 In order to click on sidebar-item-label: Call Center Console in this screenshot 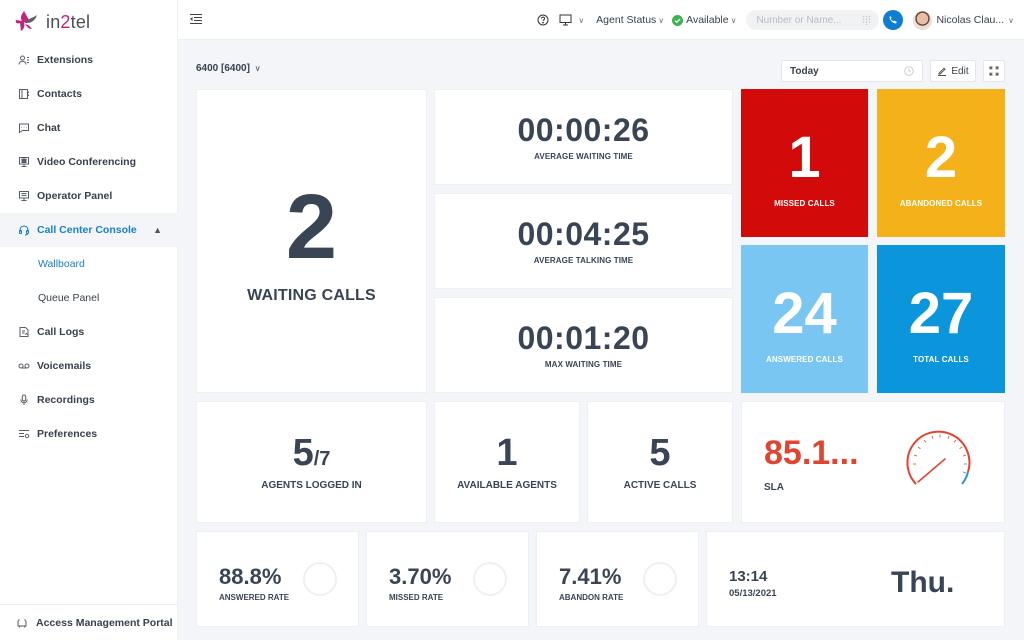, I will do `click(87, 230)`.